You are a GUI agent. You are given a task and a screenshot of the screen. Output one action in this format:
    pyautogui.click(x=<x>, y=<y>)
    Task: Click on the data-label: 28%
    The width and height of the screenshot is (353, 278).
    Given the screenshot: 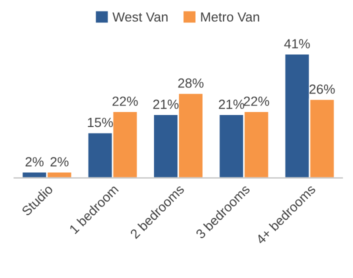 What is the action you would take?
    pyautogui.click(x=191, y=83)
    